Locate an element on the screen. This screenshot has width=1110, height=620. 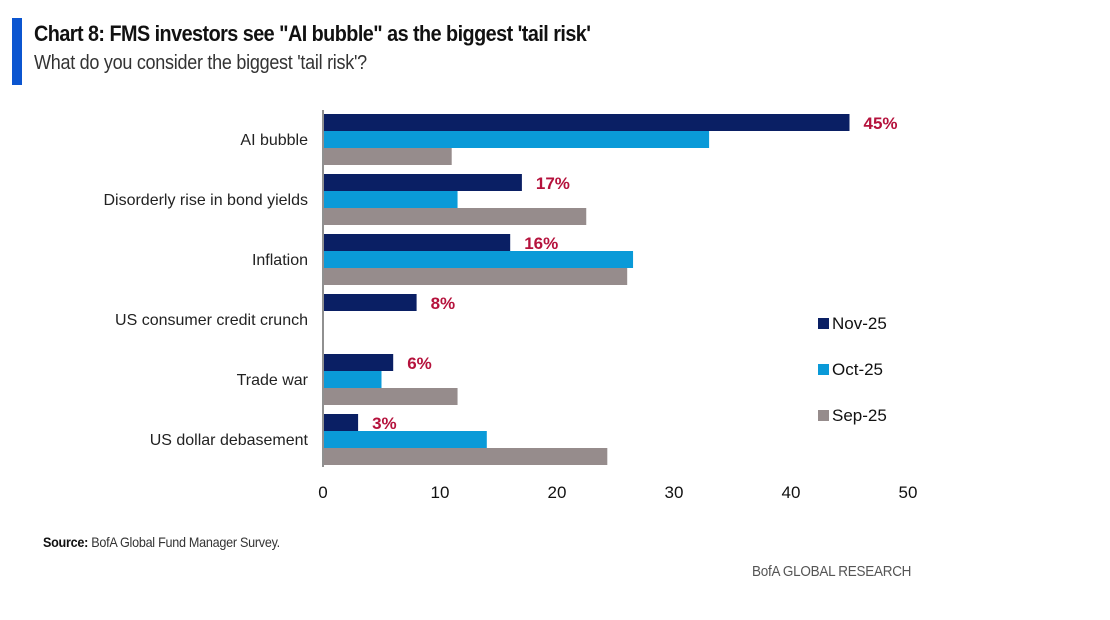
source-text: BofA Global Fund Manager Survey. is located at coordinates (184, 542).